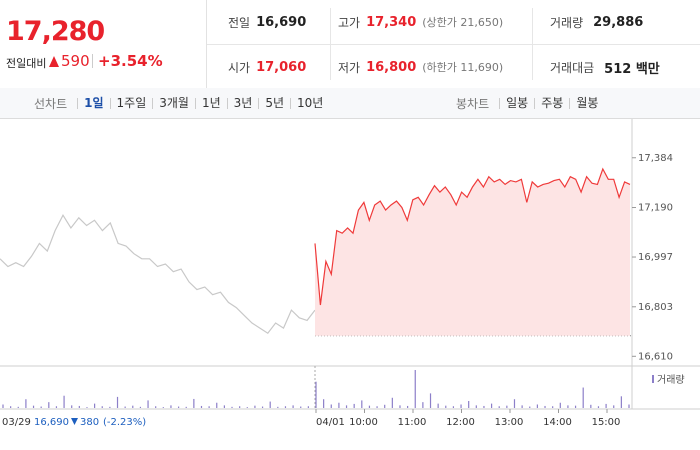  What do you see at coordinates (26, 63) in the screenshot?
I see `change-label: 전일대비` at bounding box center [26, 63].